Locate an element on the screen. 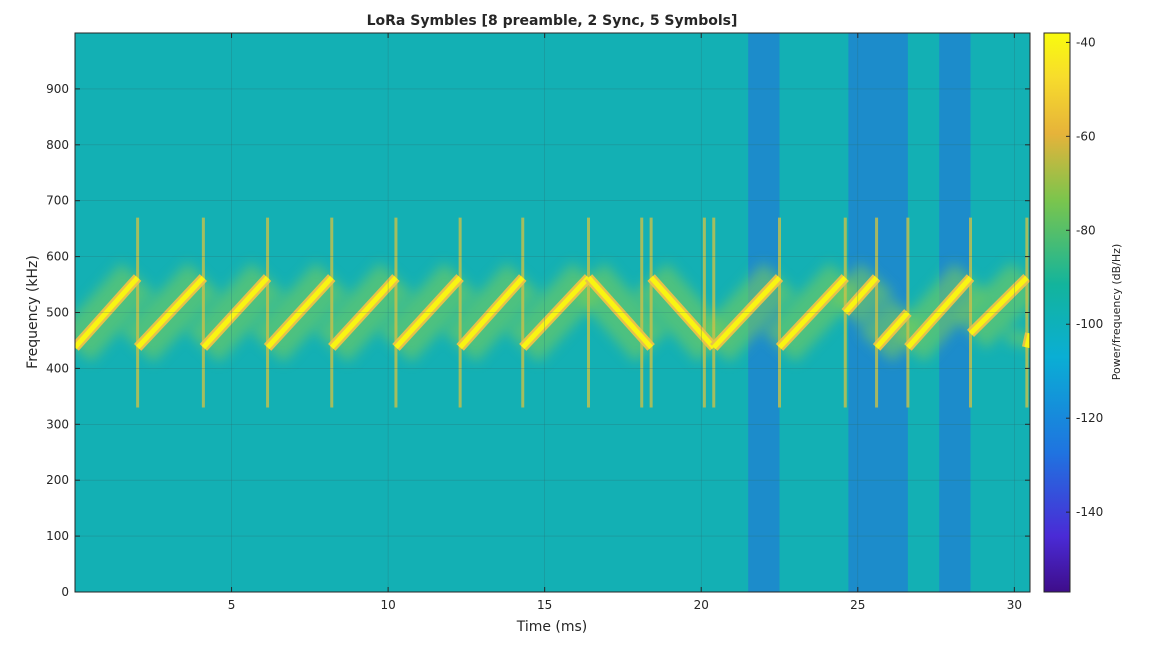  x-tick-label-1: 10 is located at coordinates (387, 605).